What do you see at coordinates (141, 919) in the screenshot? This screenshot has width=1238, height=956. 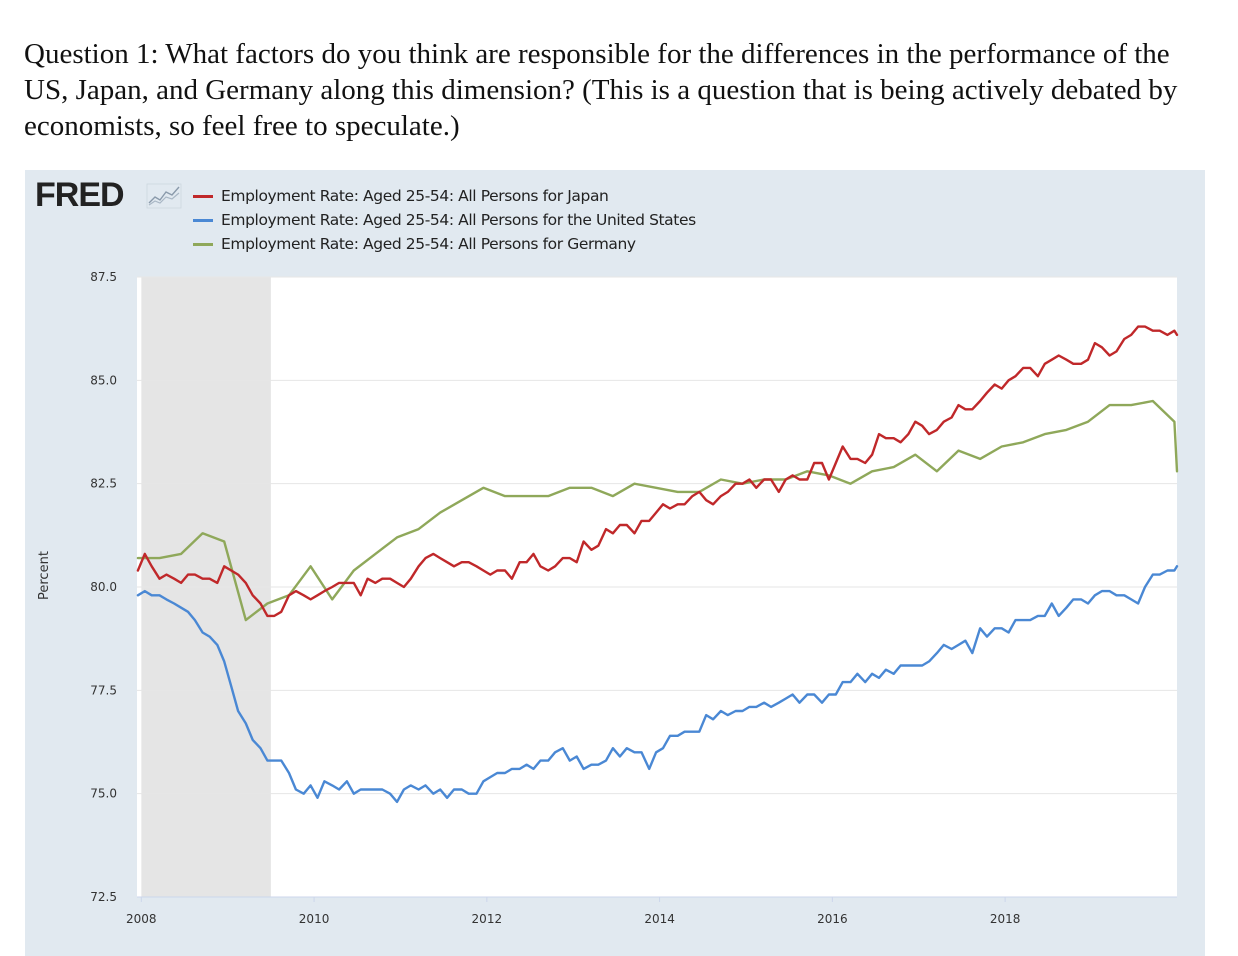 I see `x-tick-label: 2008` at bounding box center [141, 919].